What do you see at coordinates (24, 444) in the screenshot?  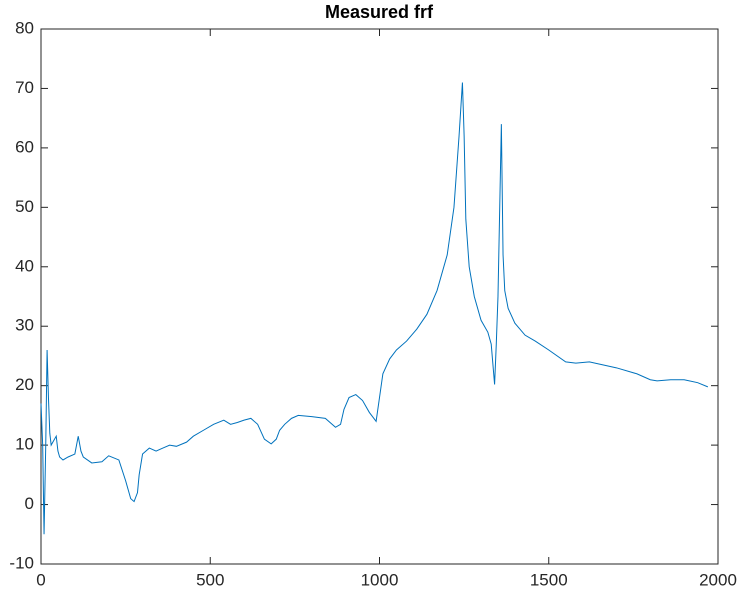 I see `y-tick-label: 10` at bounding box center [24, 444].